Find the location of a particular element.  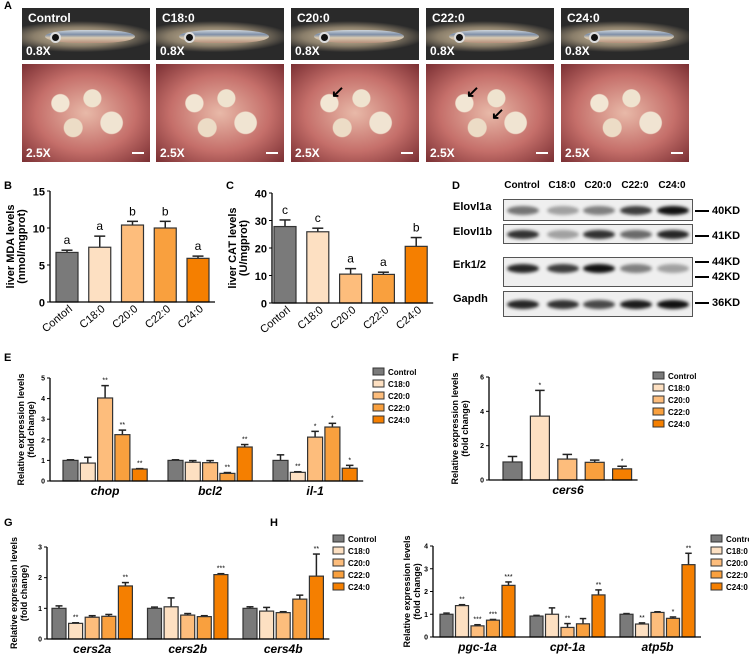

magnification-label: 2.5X is located at coordinates (307, 153).